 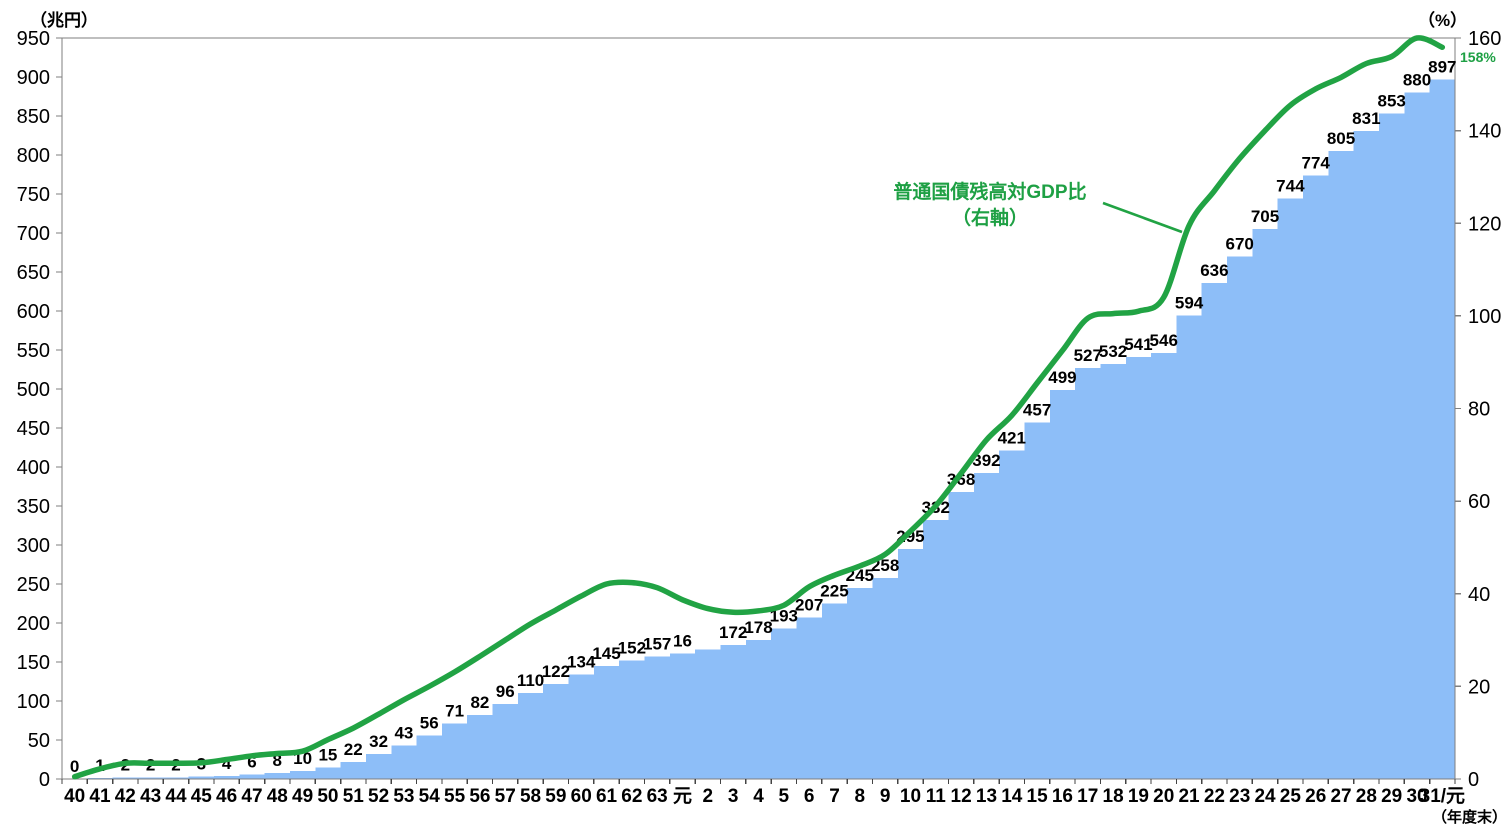 I want to click on bar-label-51: 22, so click(x=353, y=749).